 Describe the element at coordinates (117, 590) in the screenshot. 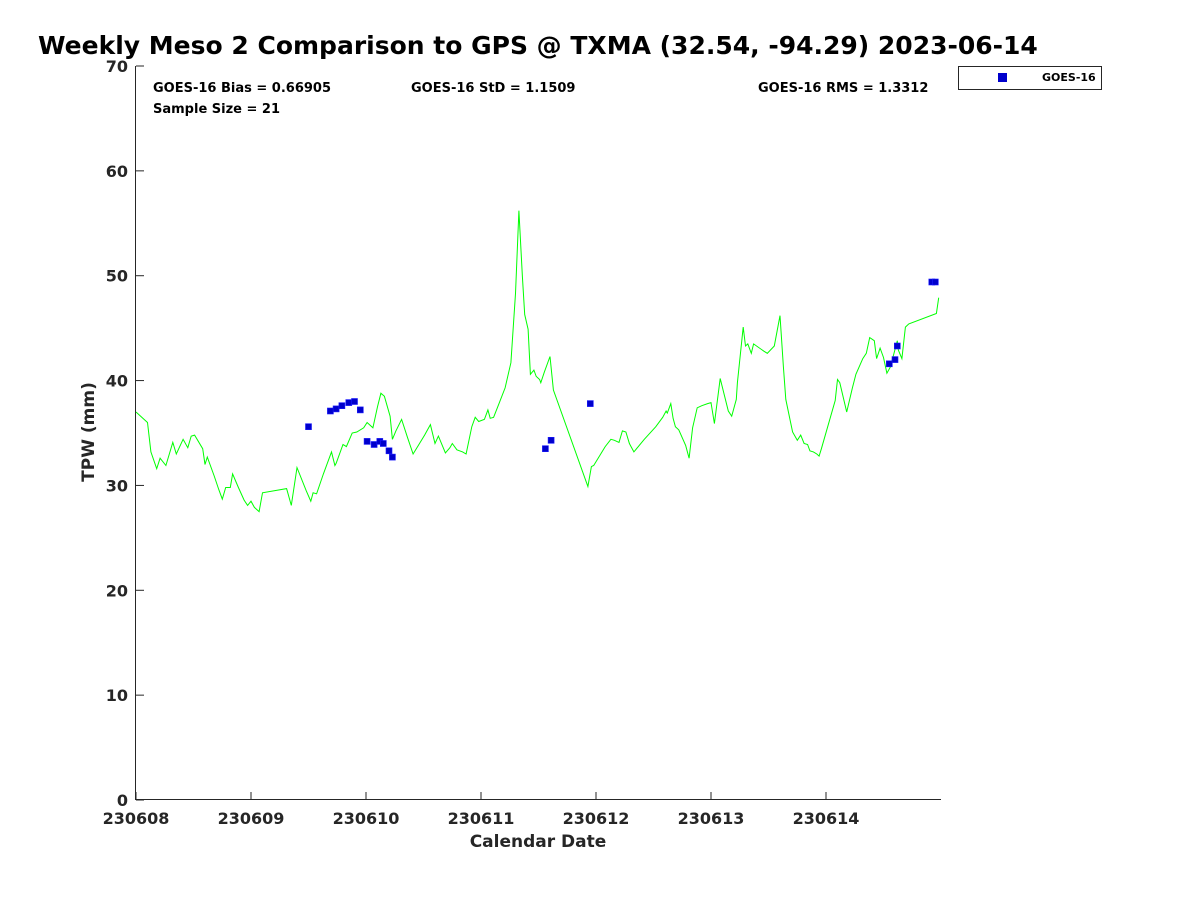

I see `y-tick-label: 20` at that location.